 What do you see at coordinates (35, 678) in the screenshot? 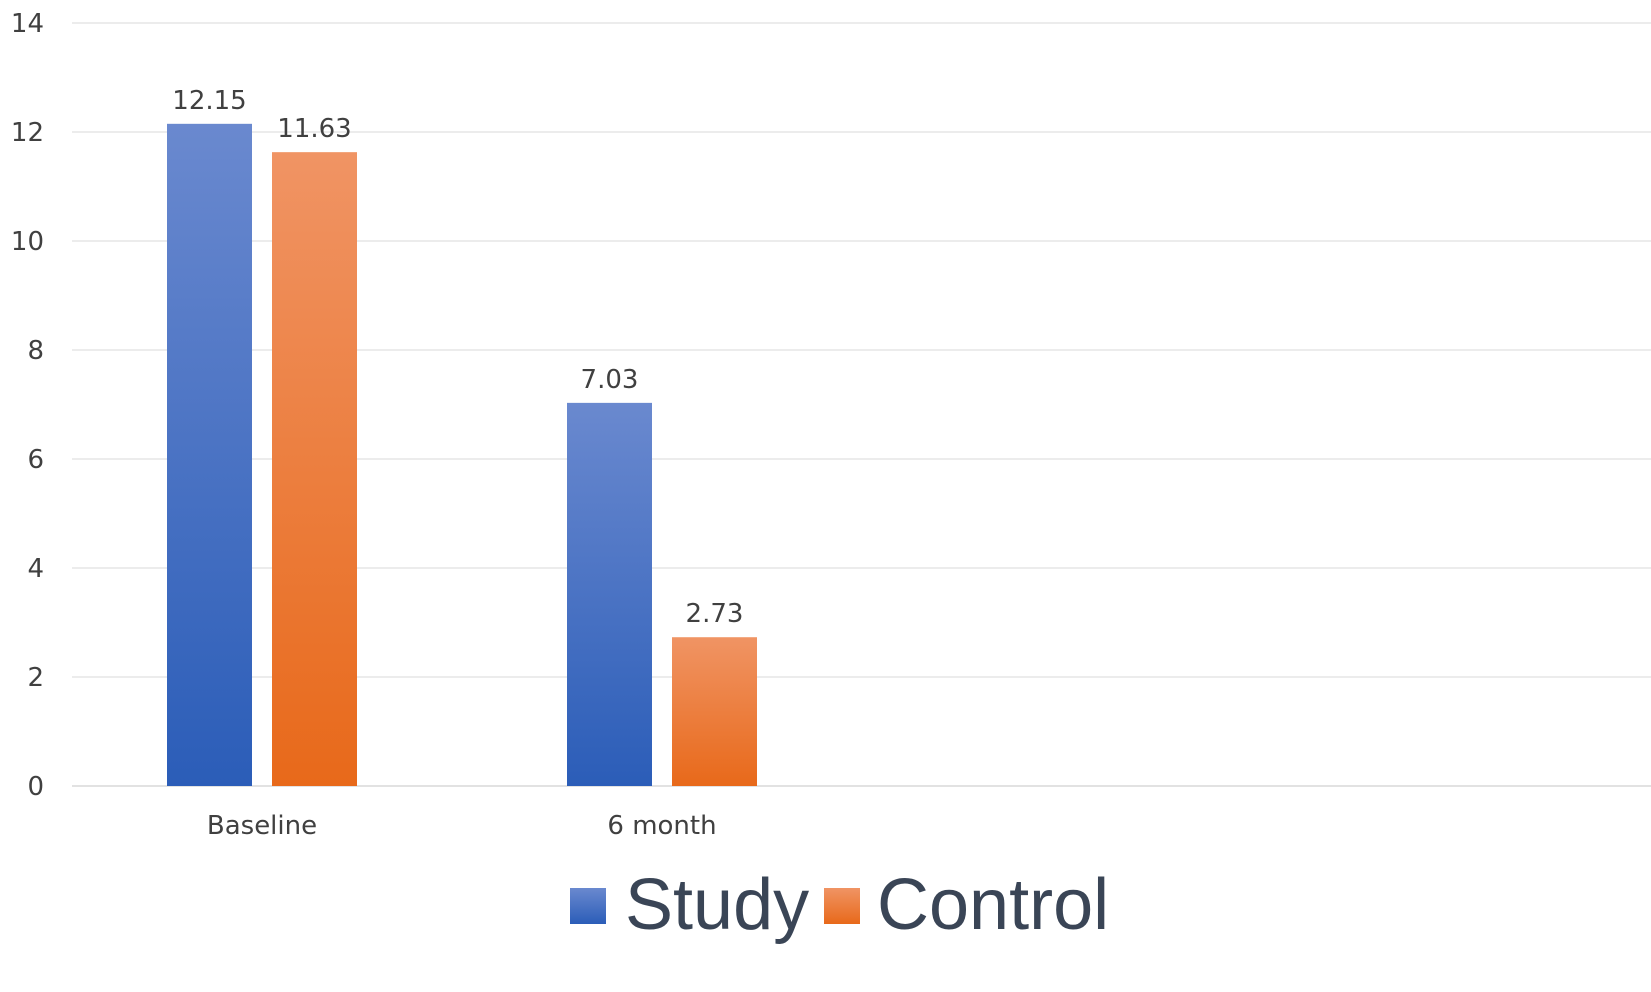
I see `y-tick-label: 2` at bounding box center [35, 678].